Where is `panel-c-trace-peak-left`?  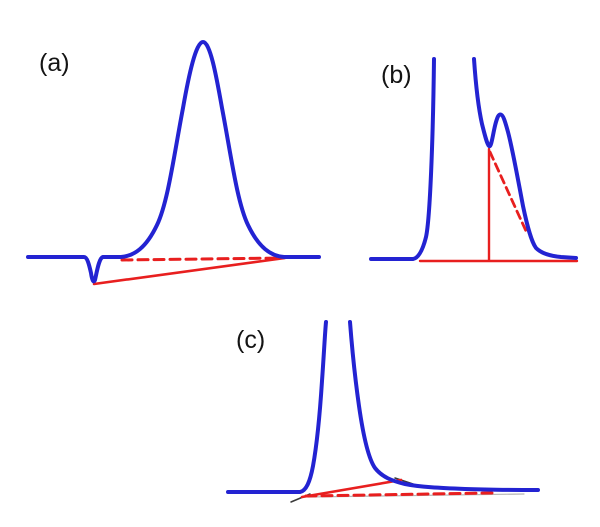
panel-c-trace-peak-left is located at coordinates (277, 407).